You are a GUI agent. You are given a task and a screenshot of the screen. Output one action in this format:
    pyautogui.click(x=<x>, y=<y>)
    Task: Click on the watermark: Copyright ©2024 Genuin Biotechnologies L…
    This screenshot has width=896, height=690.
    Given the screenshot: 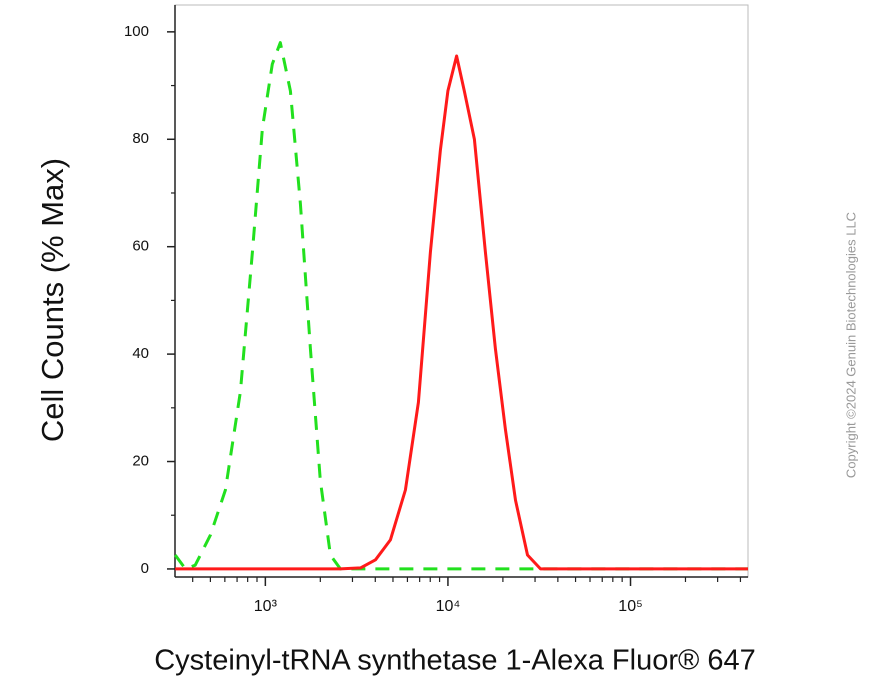 What is the action you would take?
    pyautogui.click(x=850, y=345)
    